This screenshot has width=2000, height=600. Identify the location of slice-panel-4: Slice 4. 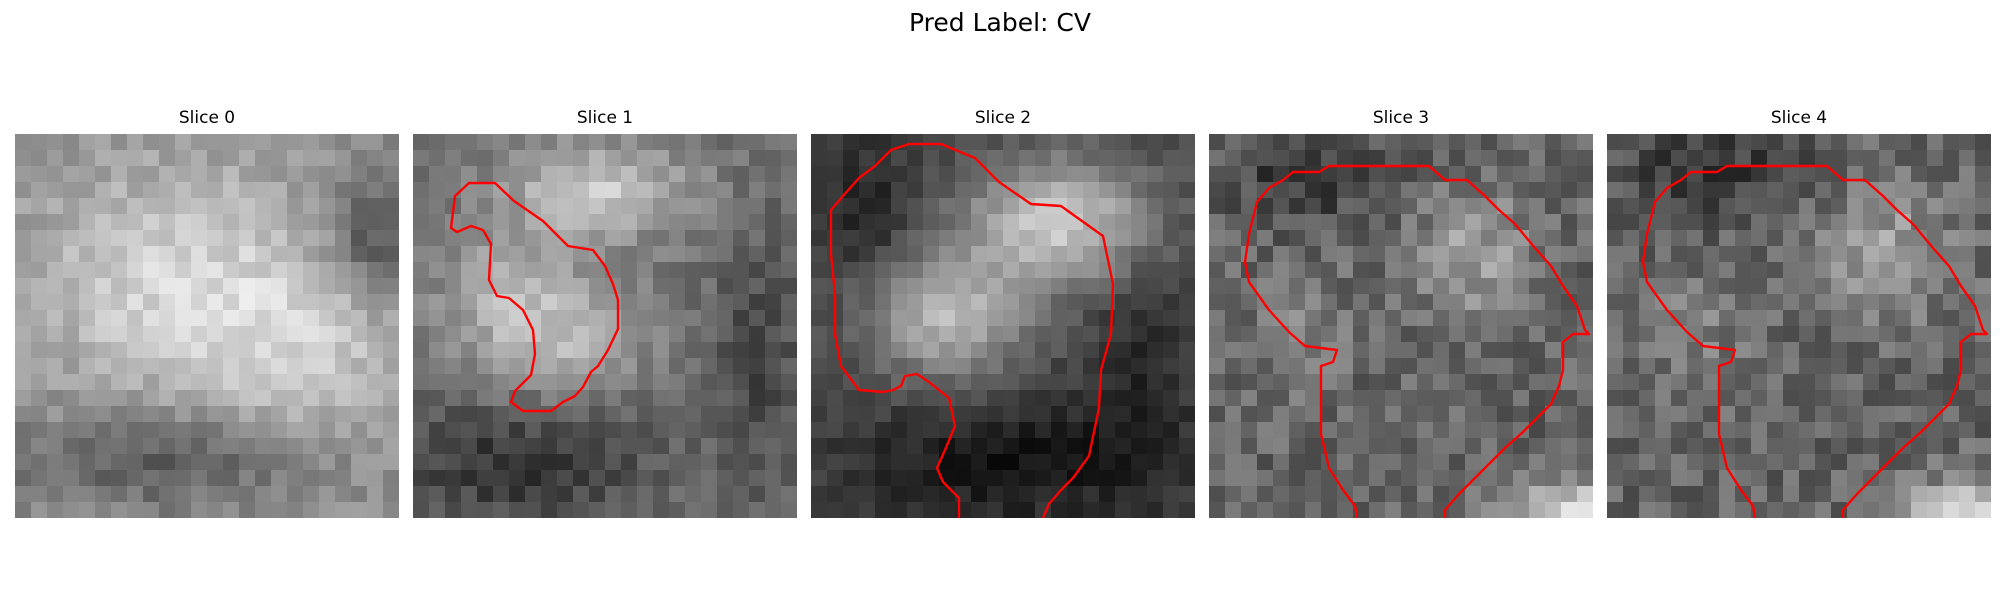
(1799, 313).